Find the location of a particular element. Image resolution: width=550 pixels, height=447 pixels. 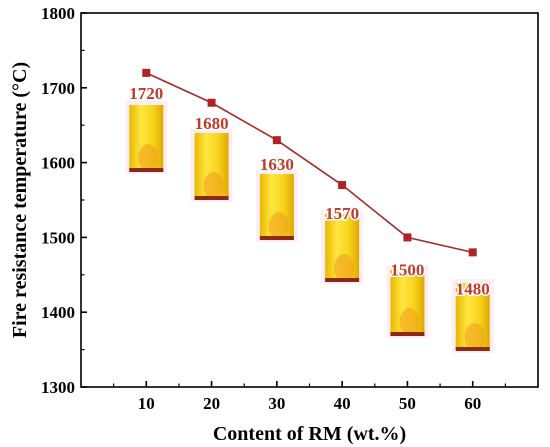

data-label: 1720 is located at coordinates (146, 93).